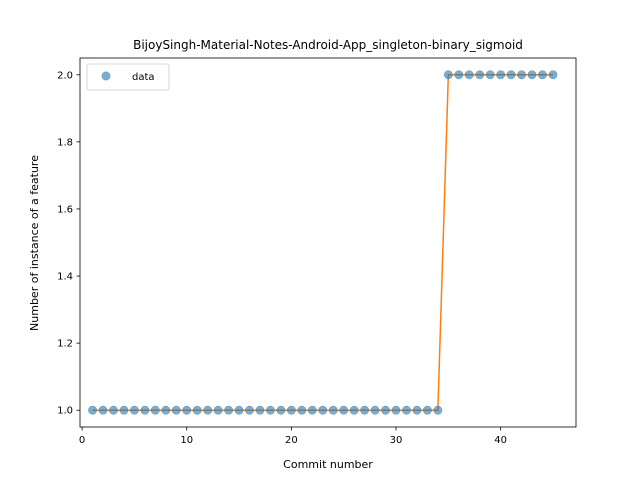 This screenshot has width=640, height=480. Describe the element at coordinates (65, 344) in the screenshot. I see `y-tick-label: 1.2` at that location.